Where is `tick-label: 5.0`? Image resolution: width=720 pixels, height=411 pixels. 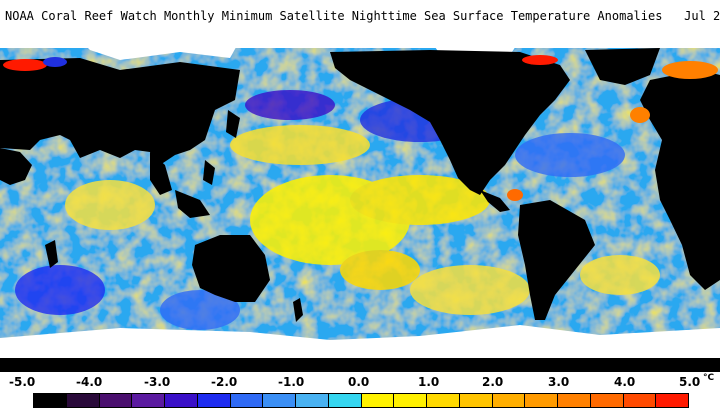
tick-label: 5.0 is located at coordinates (690, 382).